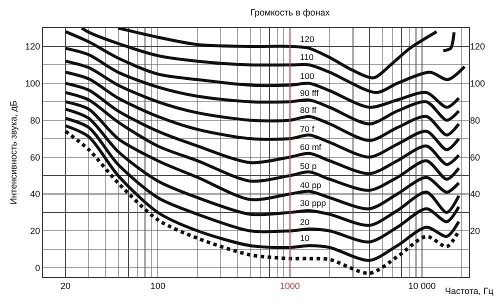  What do you see at coordinates (35, 120) in the screenshot?
I see `y-tick-label: 80` at bounding box center [35, 120].